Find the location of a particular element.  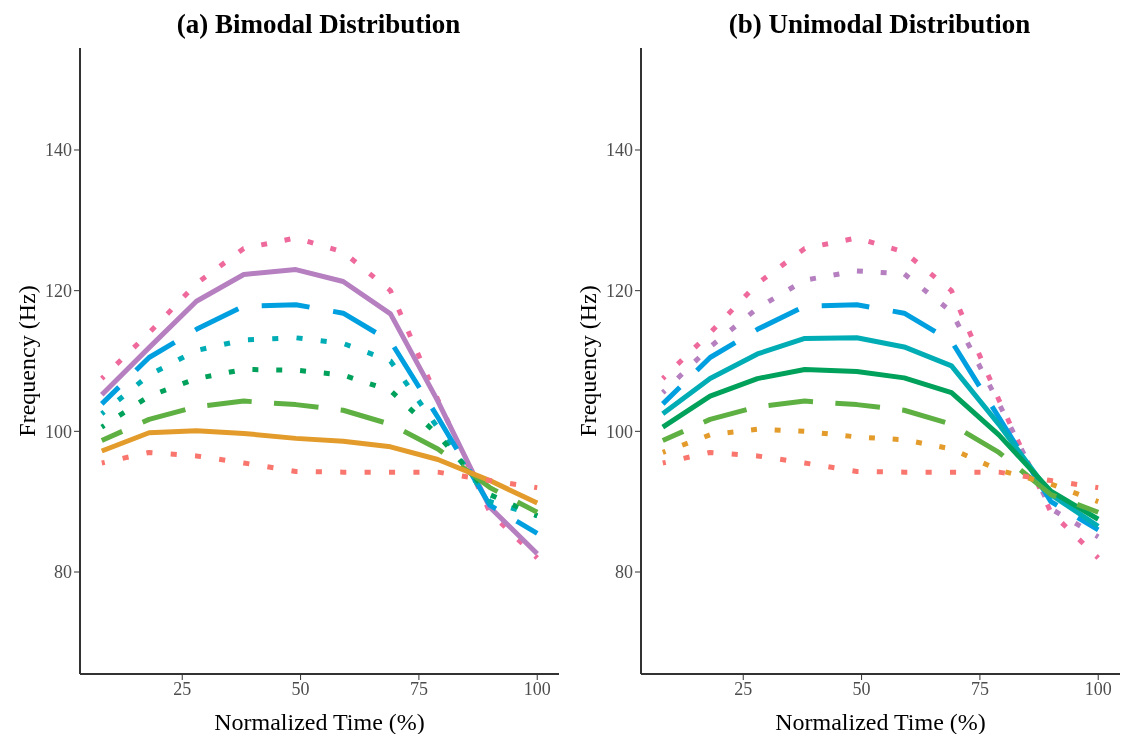

chart-title: (a) Bimodal Distribution is located at coordinates (318, 24).